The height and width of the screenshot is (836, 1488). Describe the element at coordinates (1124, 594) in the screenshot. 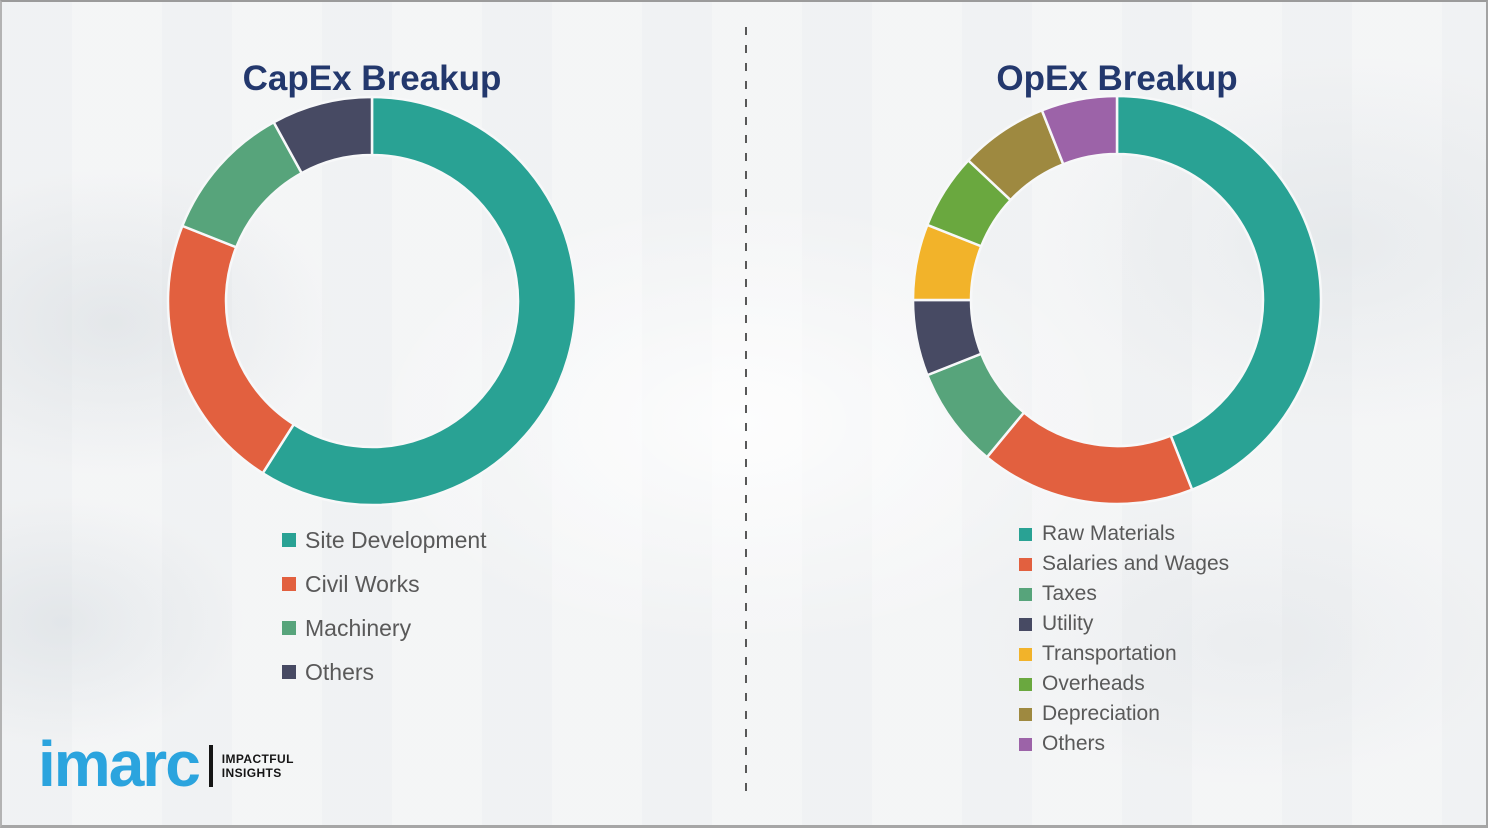

I see `legend-item-taxes: Taxes` at that location.